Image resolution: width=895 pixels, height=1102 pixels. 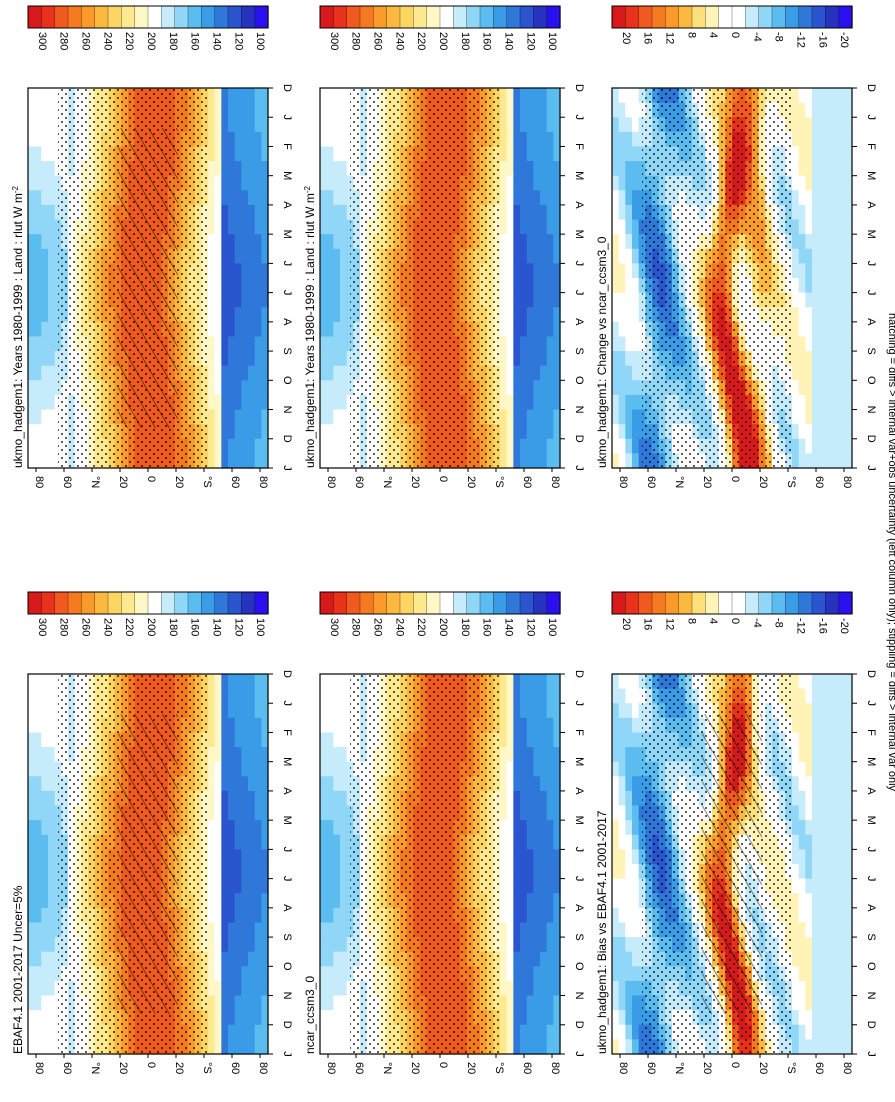 What do you see at coordinates (471, 1068) in the screenshot?
I see `lat-label: 20` at bounding box center [471, 1068].